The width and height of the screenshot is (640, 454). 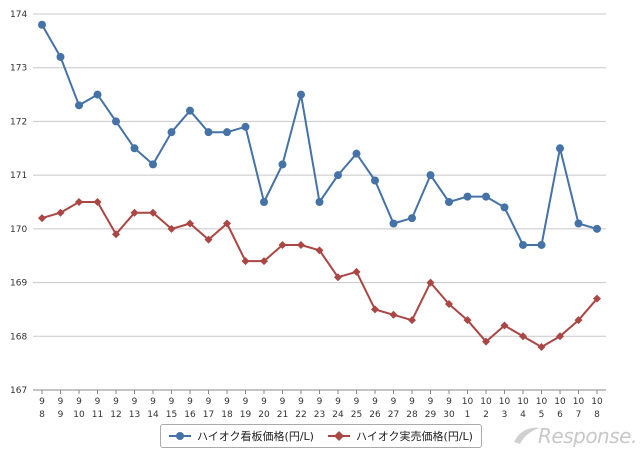 I want to click on x-tick-label-day: 1, so click(x=468, y=415).